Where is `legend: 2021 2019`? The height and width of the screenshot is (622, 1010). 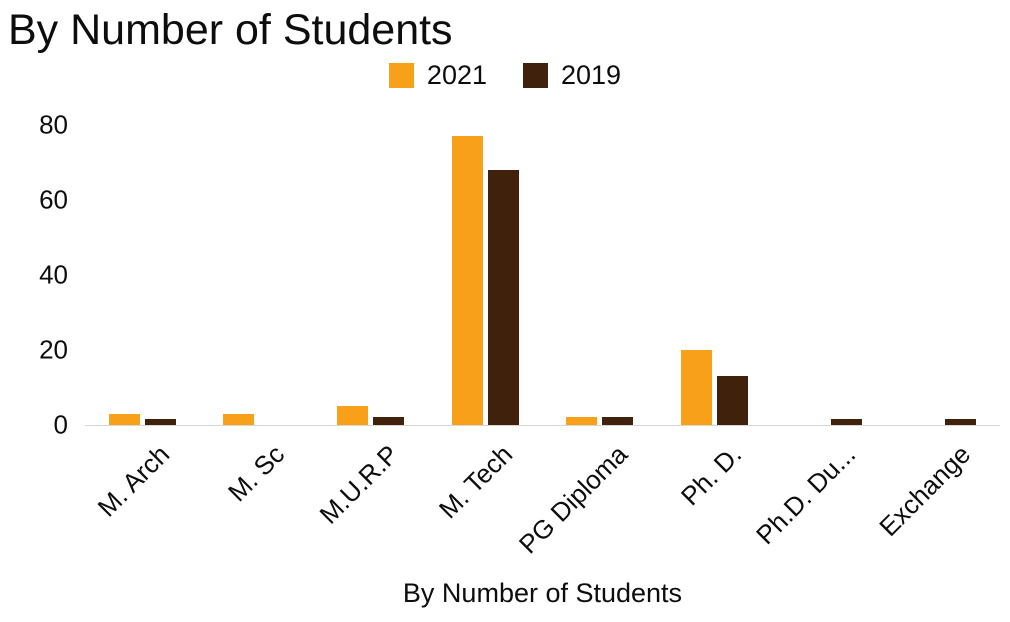
legend: 2021 2019 is located at coordinates (505, 75).